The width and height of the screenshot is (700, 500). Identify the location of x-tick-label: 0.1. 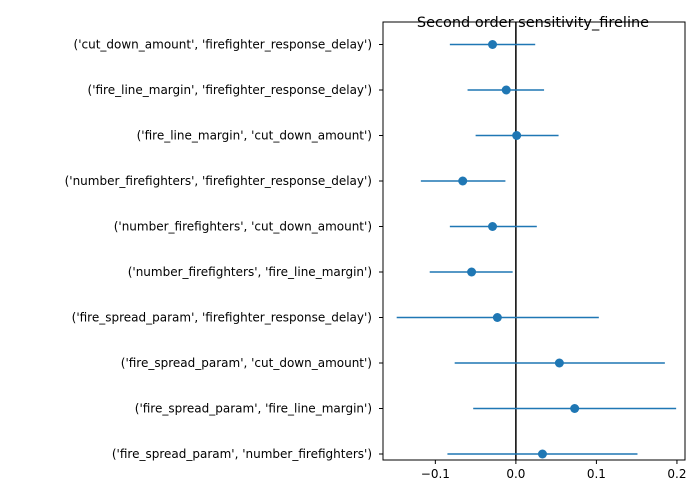
(596, 474).